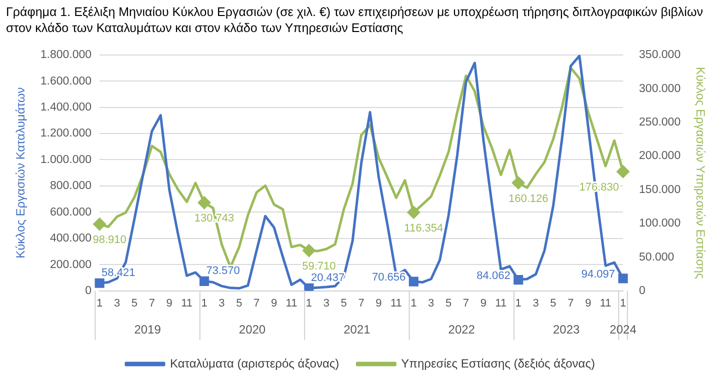 The image size is (725, 383). I want to click on legend-label: Καταλύματα (αριστερός άξονας), so click(255, 363).